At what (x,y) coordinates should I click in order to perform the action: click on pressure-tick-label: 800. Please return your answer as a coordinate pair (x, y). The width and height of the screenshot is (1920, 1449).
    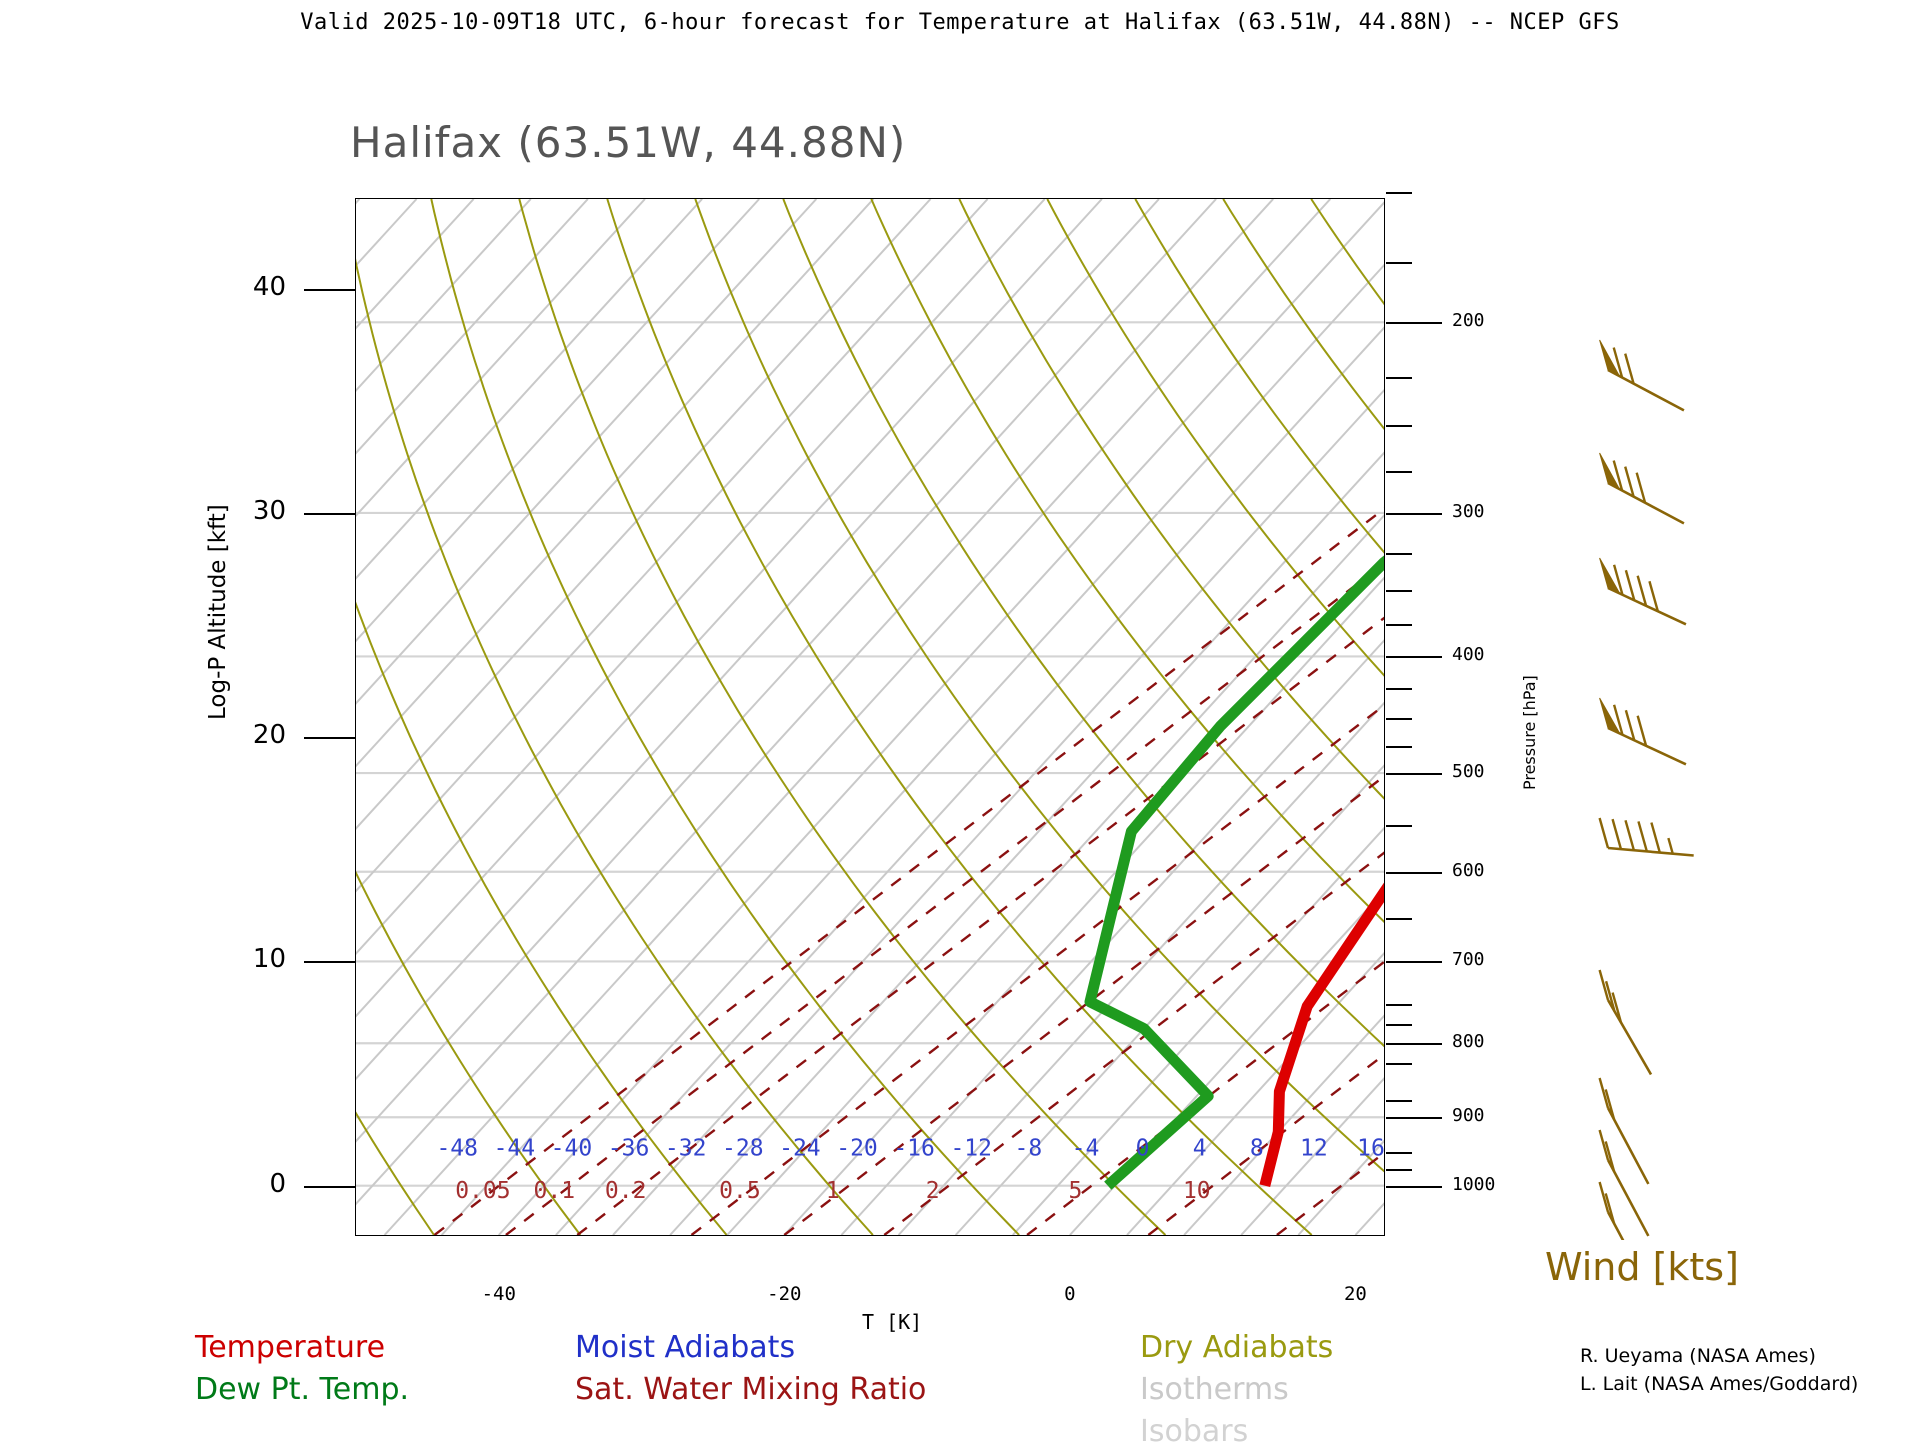
    Looking at the image, I should click on (1468, 1042).